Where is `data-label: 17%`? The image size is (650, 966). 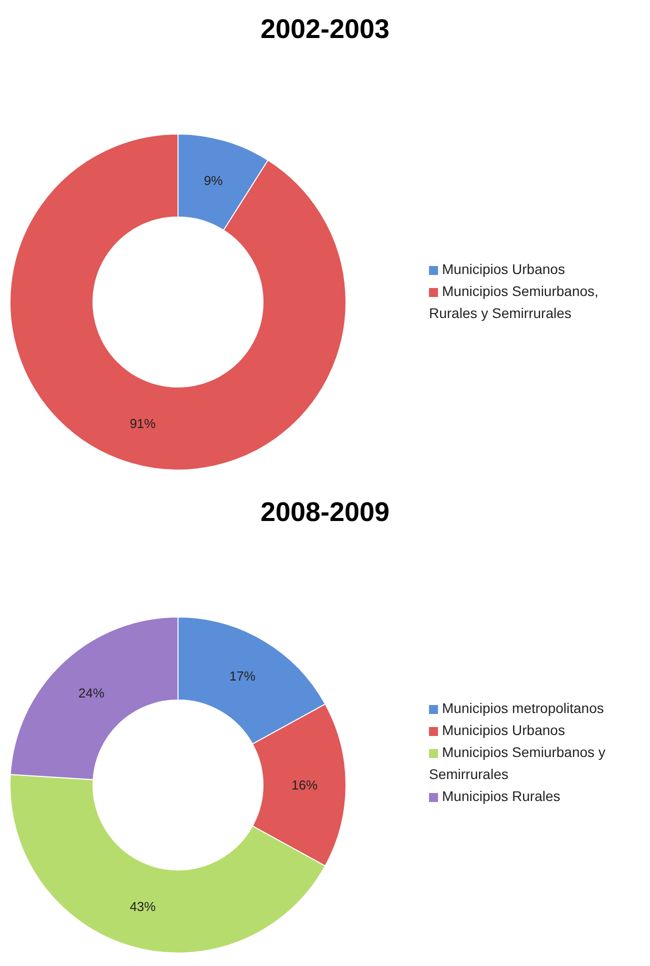 data-label: 17% is located at coordinates (242, 676).